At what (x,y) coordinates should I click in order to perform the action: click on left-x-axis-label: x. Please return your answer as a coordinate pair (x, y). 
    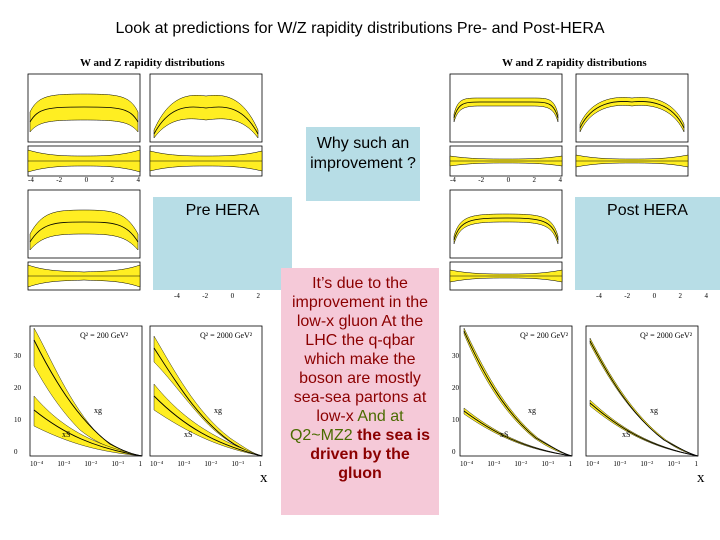
    Looking at the image, I should click on (264, 478).